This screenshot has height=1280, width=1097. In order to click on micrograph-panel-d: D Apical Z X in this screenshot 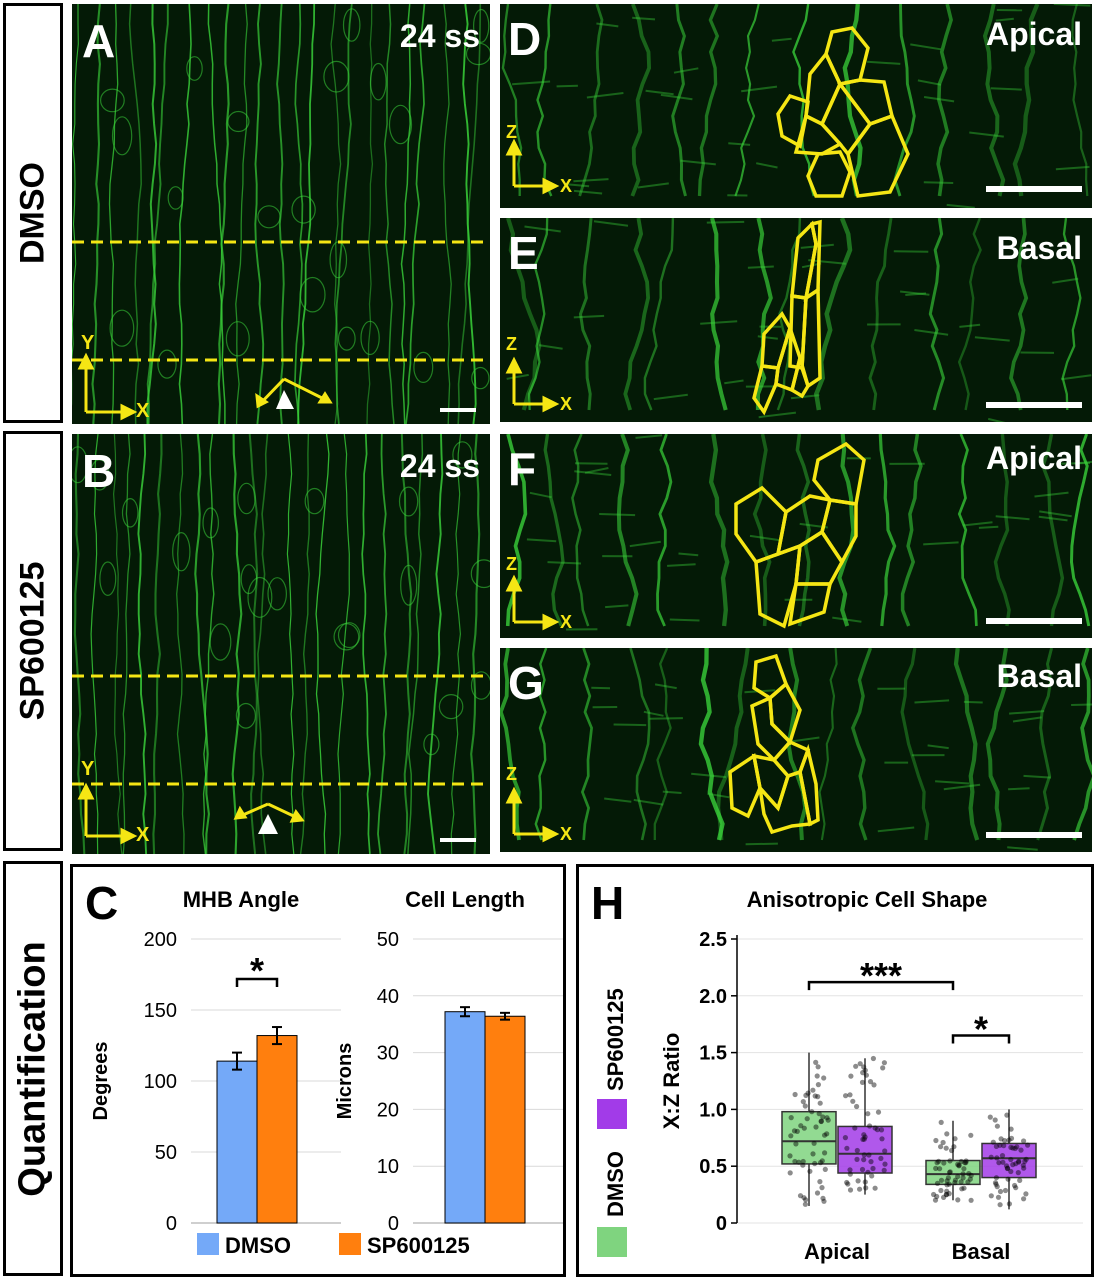, I will do `click(796, 106)`.